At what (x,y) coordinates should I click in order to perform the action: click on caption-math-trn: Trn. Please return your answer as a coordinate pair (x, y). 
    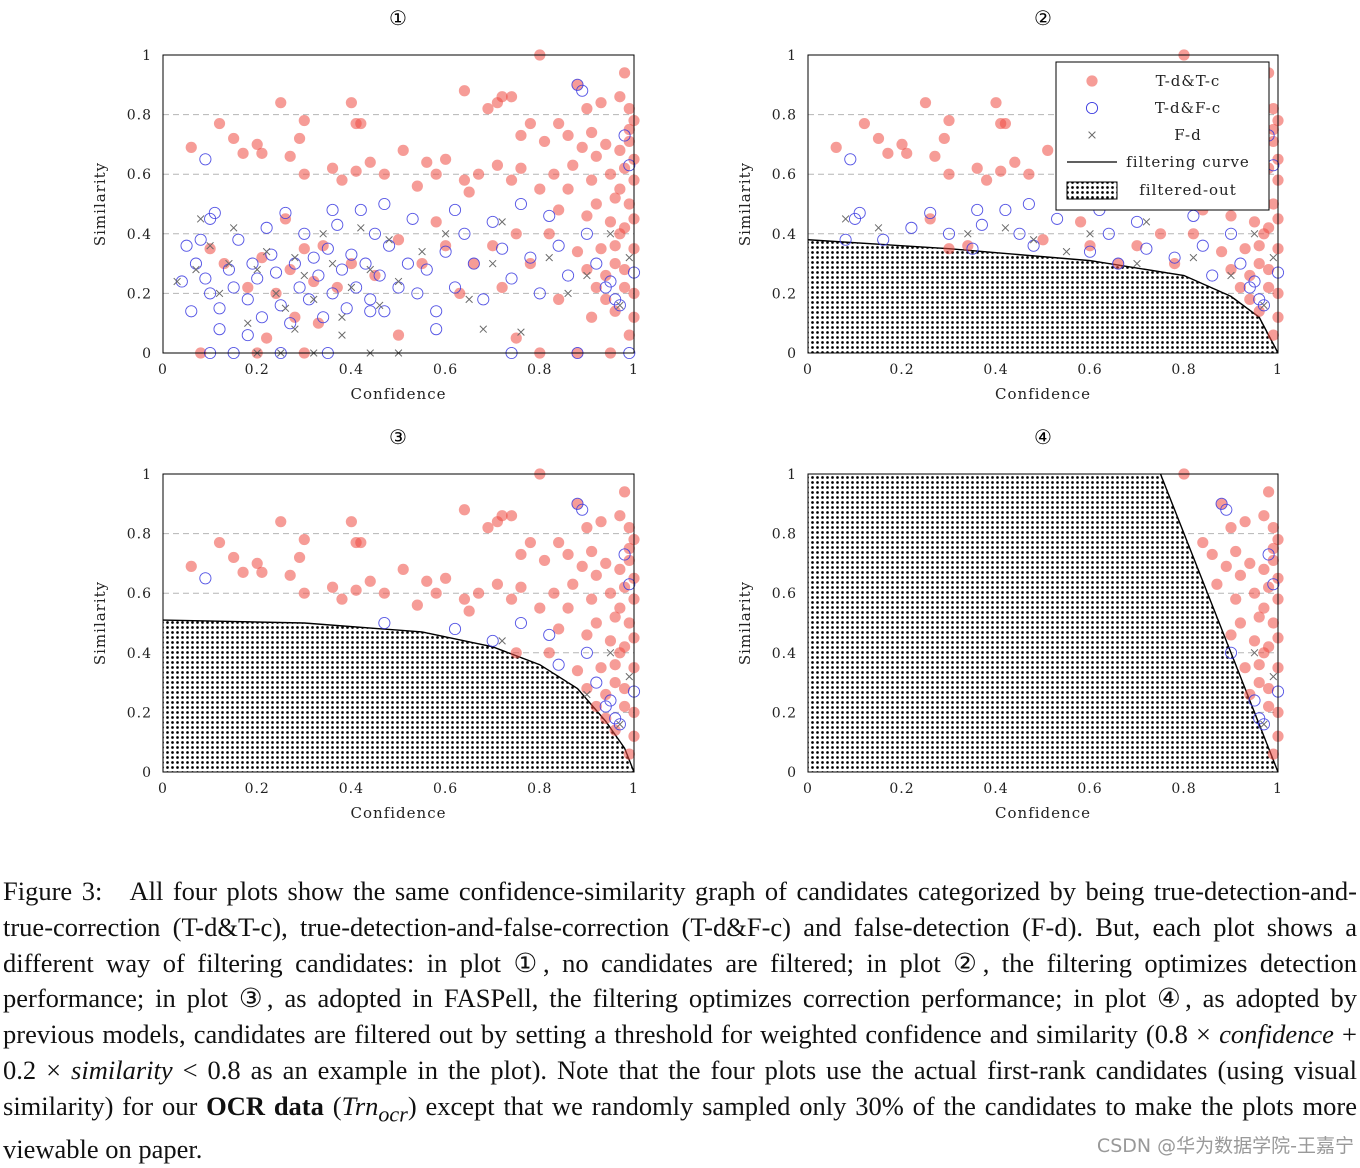
    Looking at the image, I should click on (360, 1105).